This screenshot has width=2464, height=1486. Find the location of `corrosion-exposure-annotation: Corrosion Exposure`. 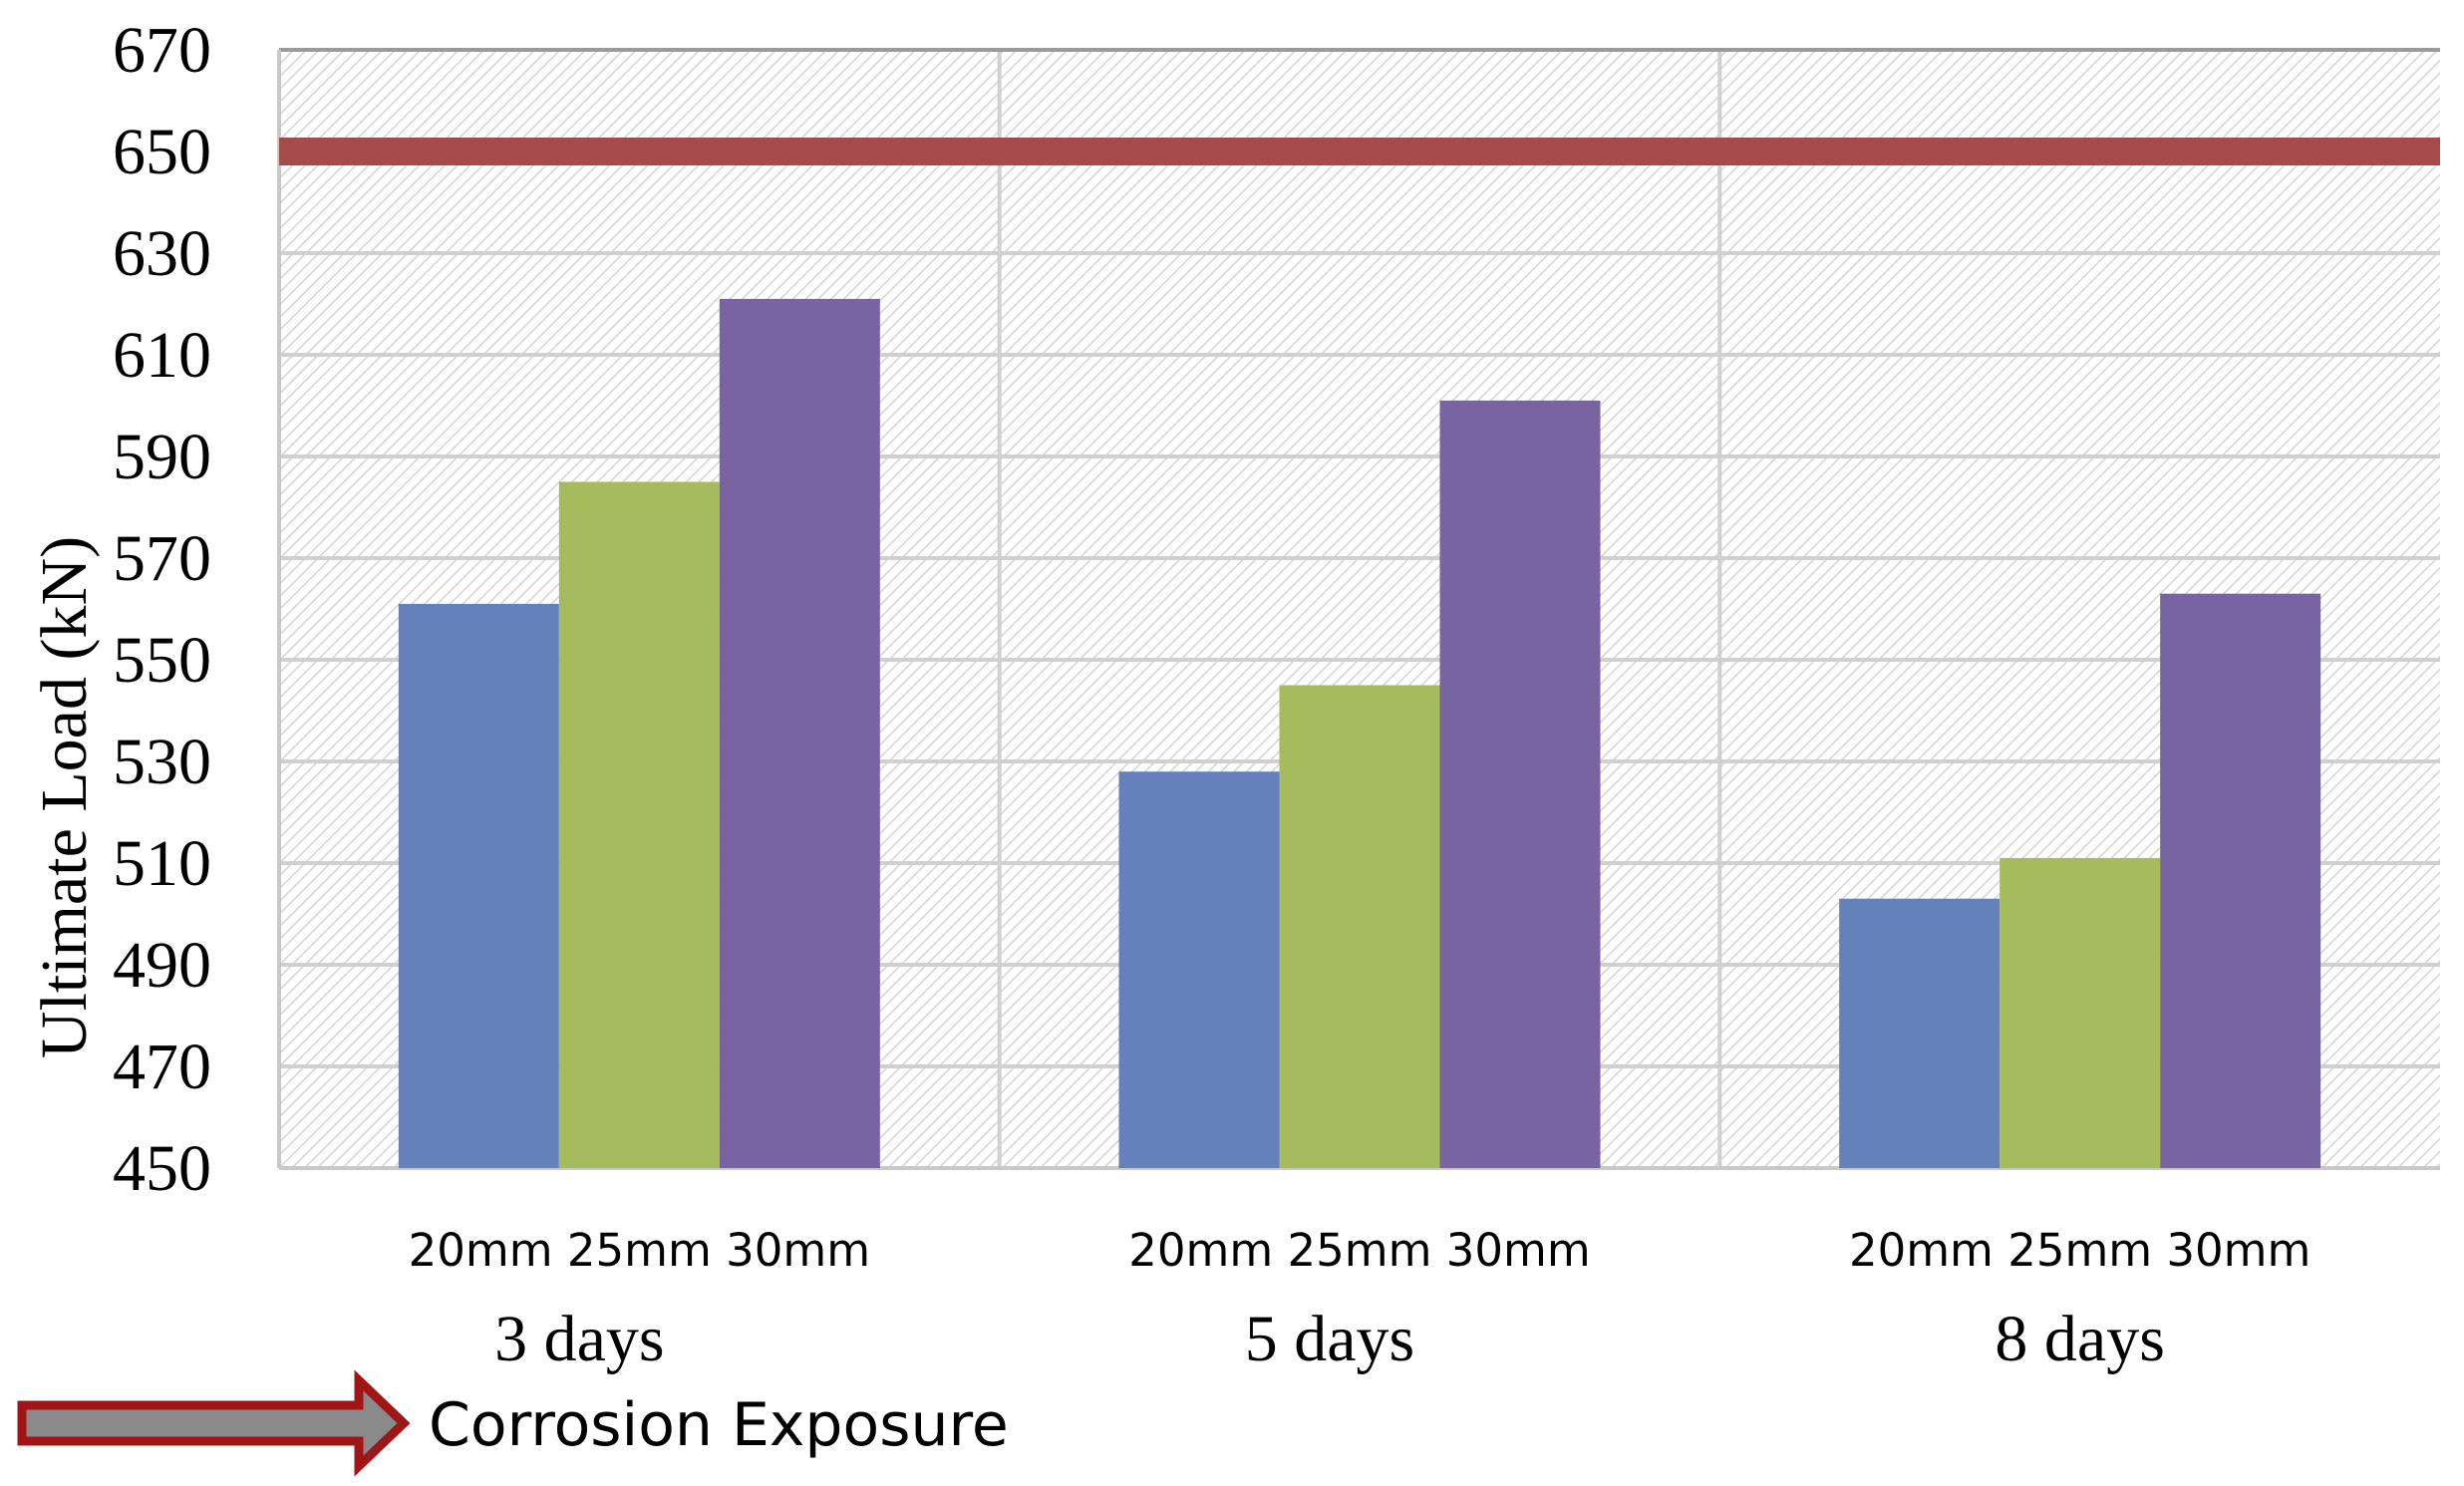

corrosion-exposure-annotation: Corrosion Exposure is located at coordinates (513, 1423).